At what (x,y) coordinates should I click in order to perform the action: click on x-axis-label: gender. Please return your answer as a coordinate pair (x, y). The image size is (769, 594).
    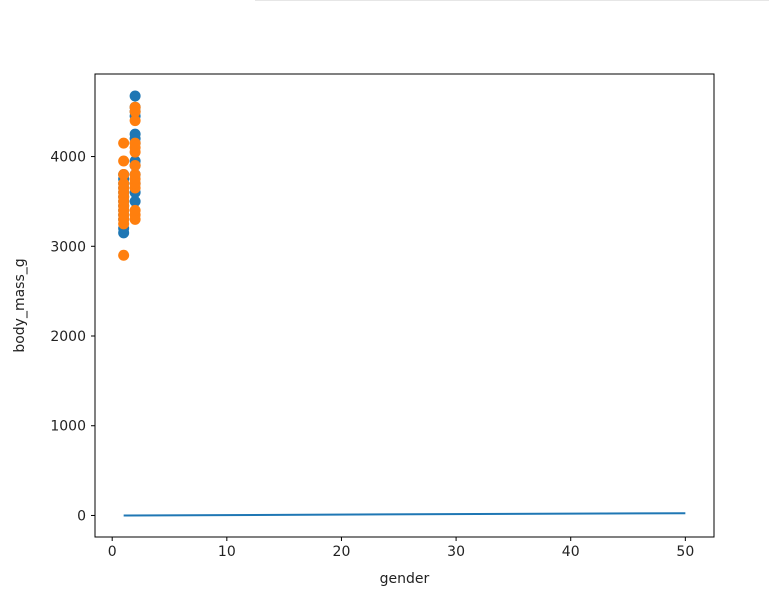
    Looking at the image, I should click on (405, 579).